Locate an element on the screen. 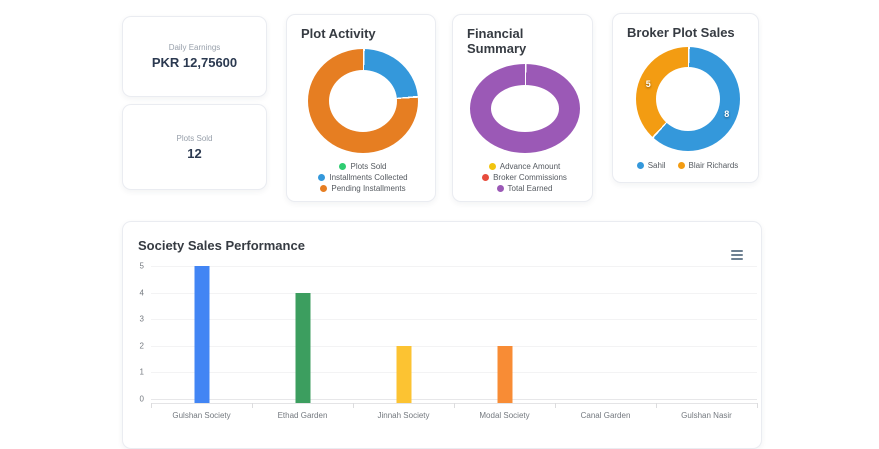  y-axis-tick-label: 4 is located at coordinates (141, 293).